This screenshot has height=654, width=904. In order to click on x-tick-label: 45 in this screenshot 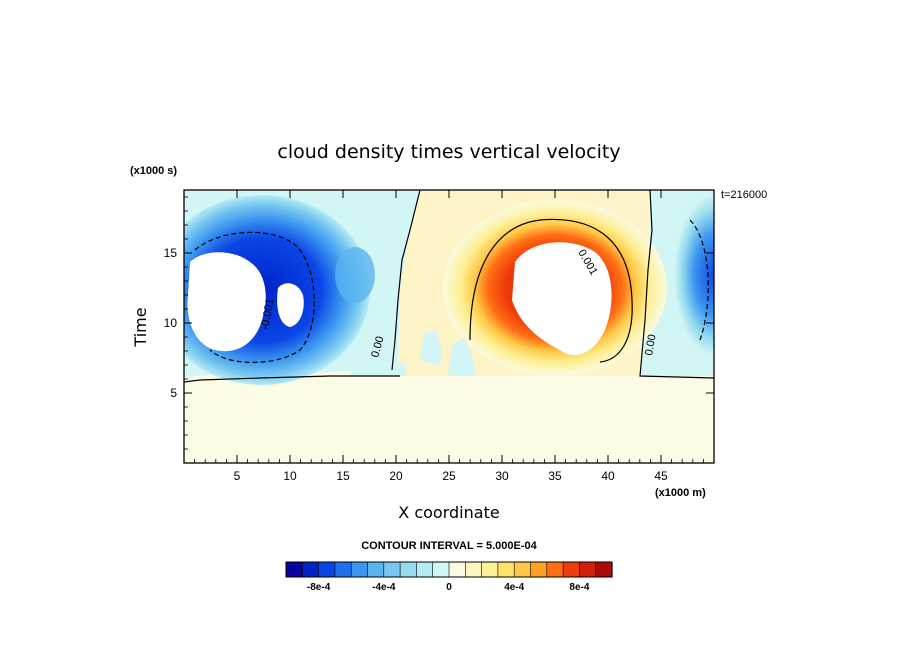, I will do `click(661, 476)`.